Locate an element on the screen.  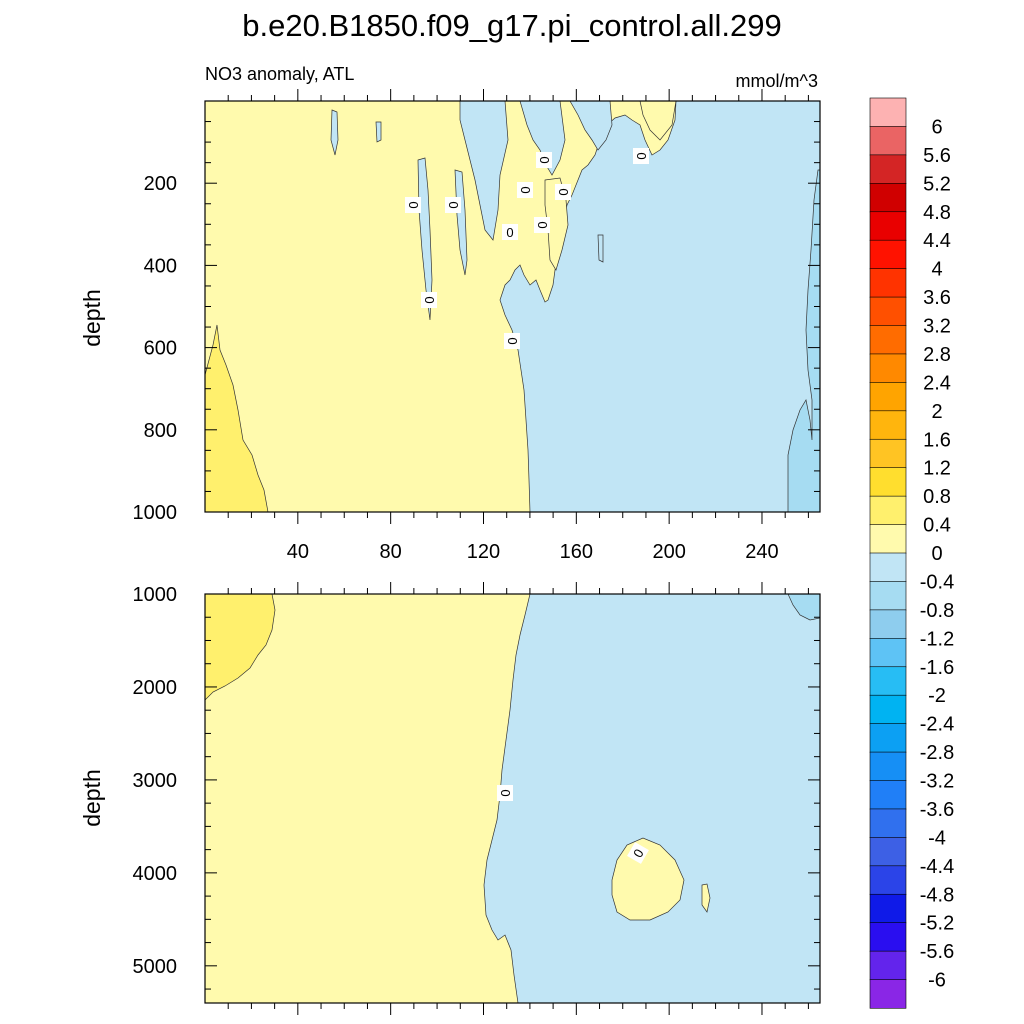
y-tick-label: 4000 is located at coordinates (155, 874).